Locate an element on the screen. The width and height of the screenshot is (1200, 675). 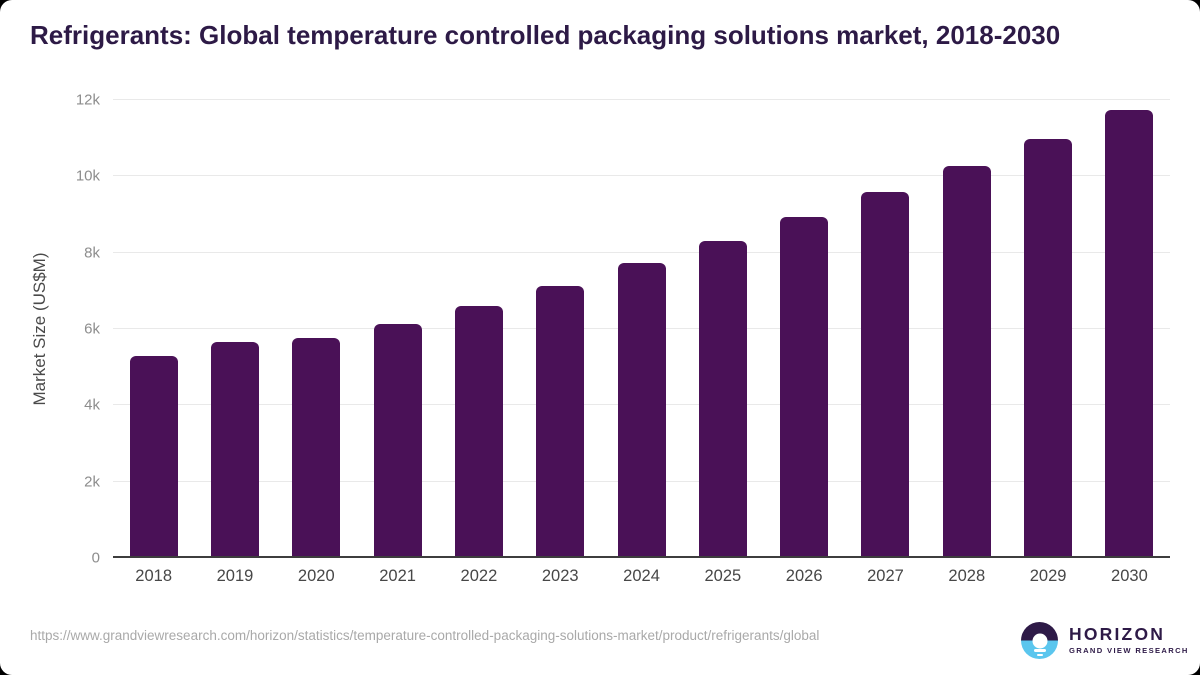
logo-tagline: GRAND VIEW RESEARCH is located at coordinates (1129, 651).